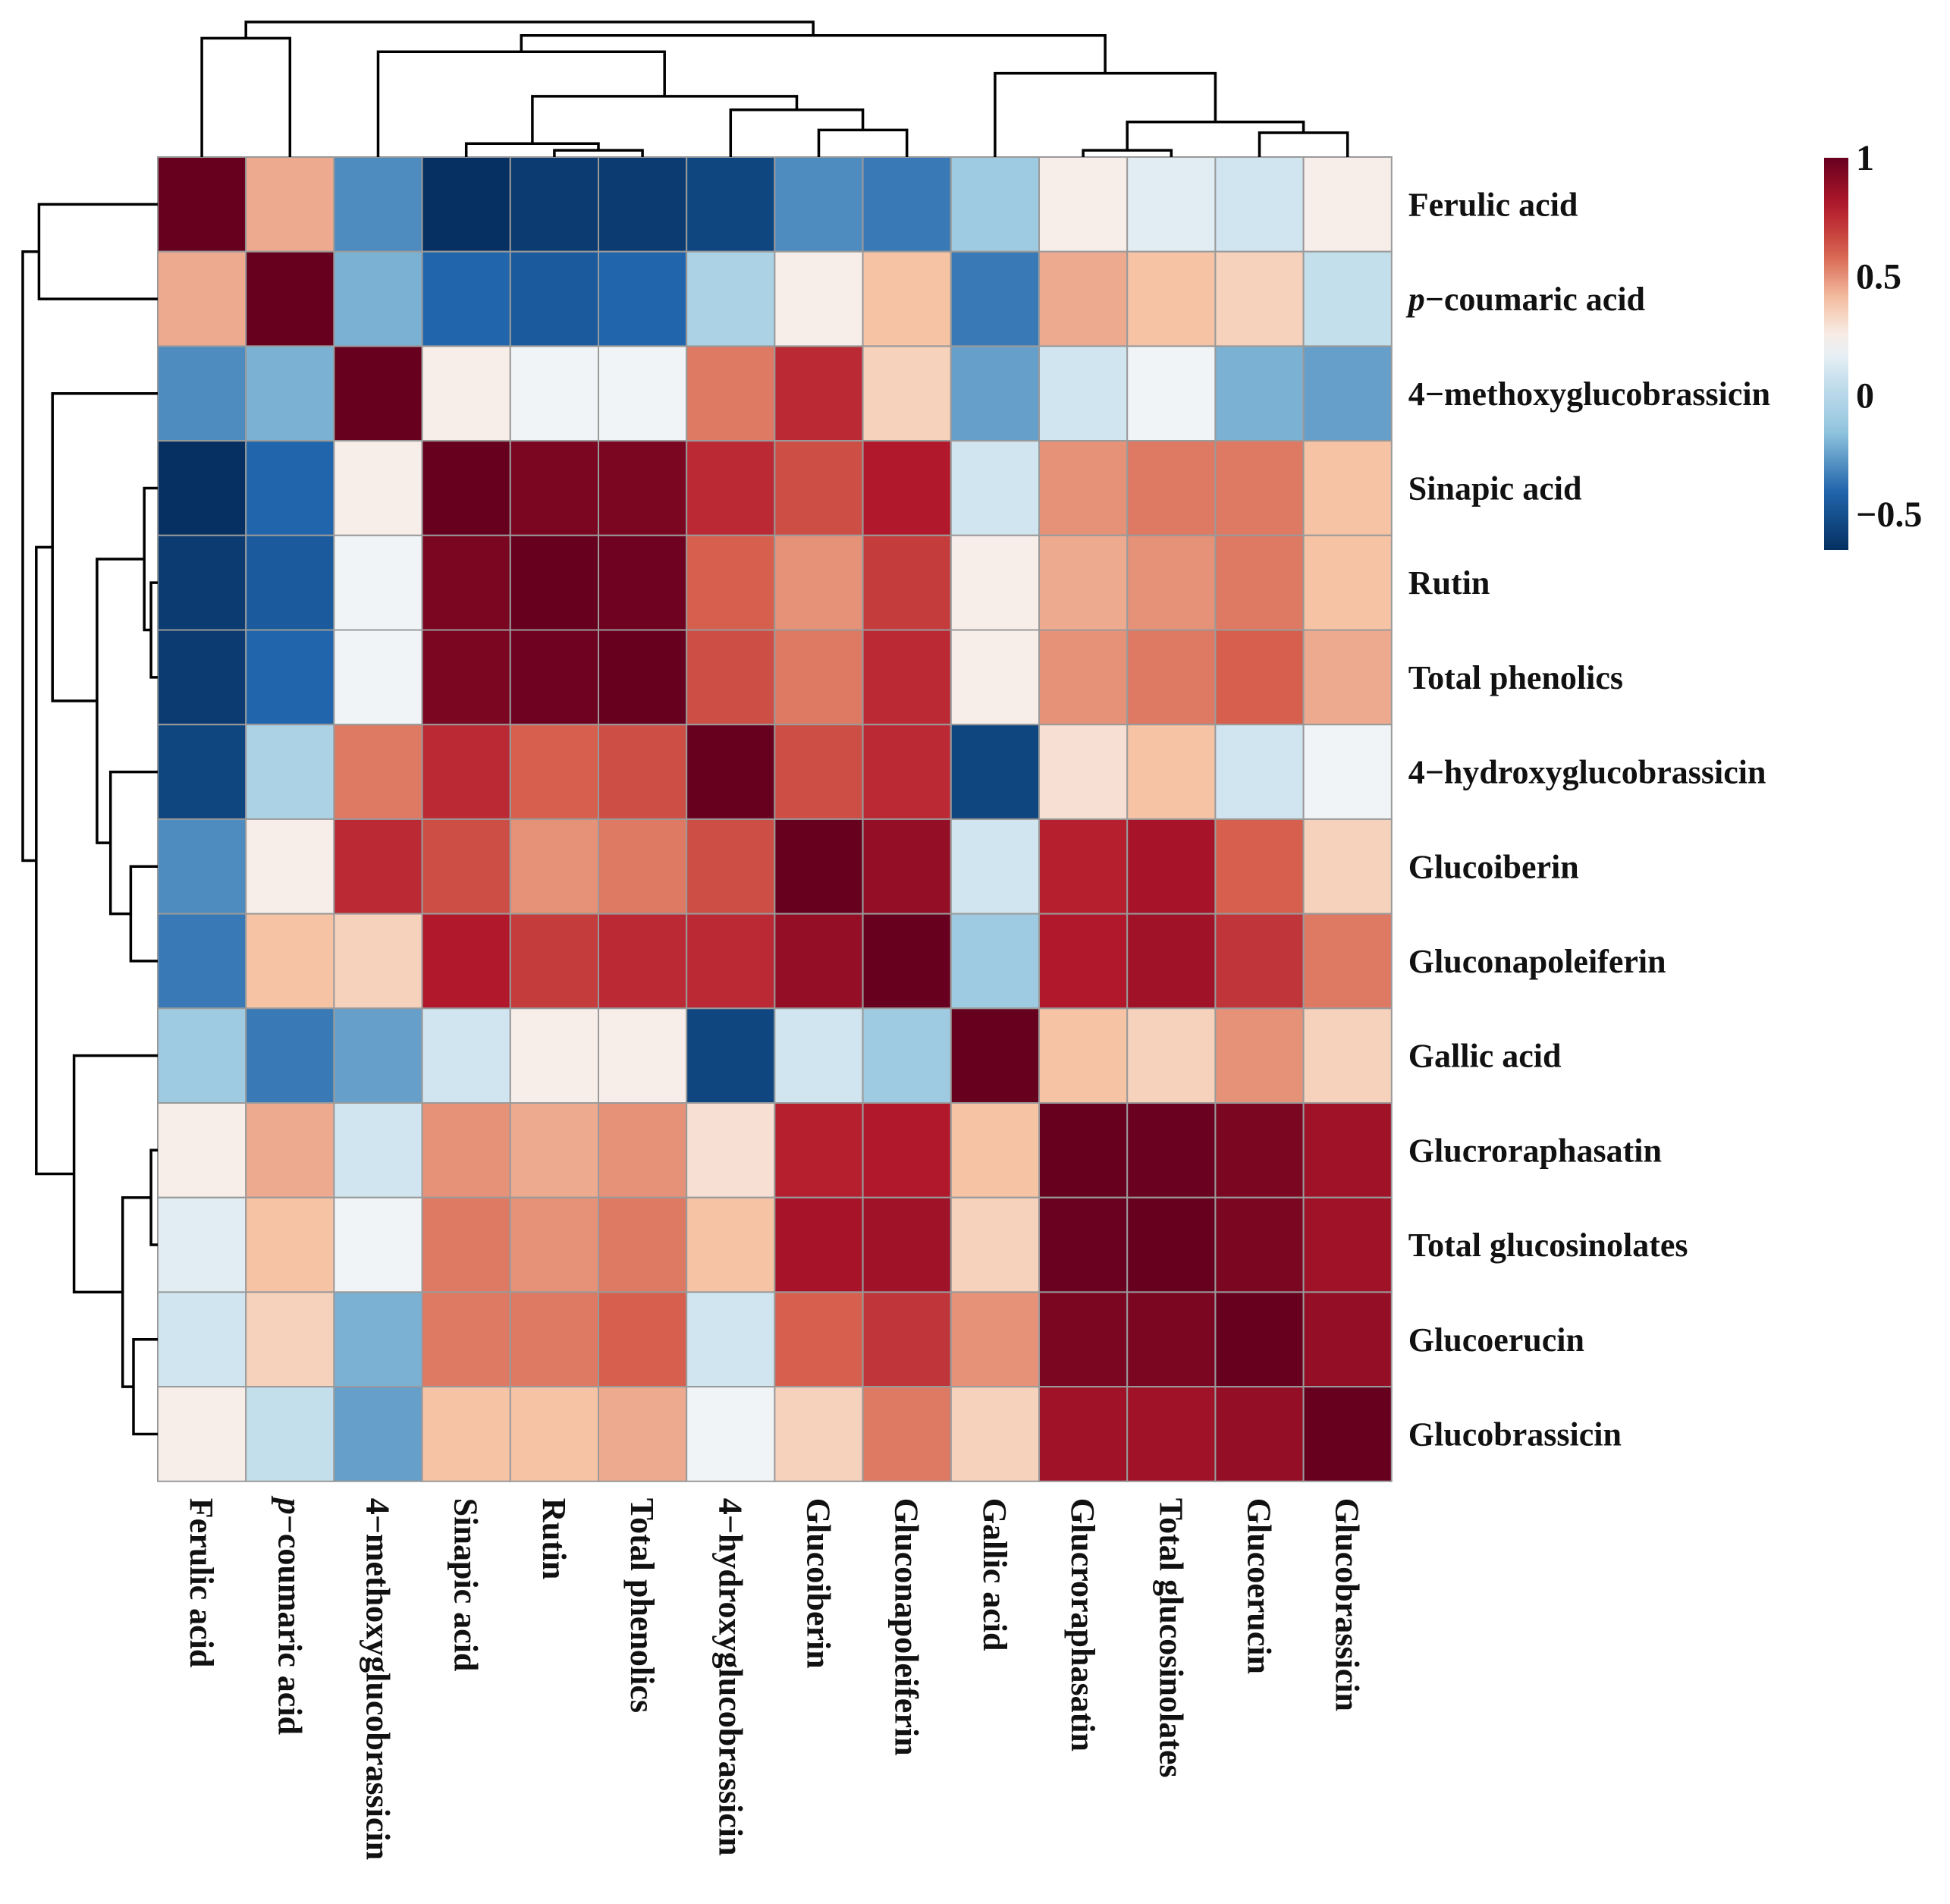 The image size is (1950, 1904). I want to click on row-label-4-hydroxyglucobrassicin: 4−hydroxyglucobrassicin, so click(1587, 772).